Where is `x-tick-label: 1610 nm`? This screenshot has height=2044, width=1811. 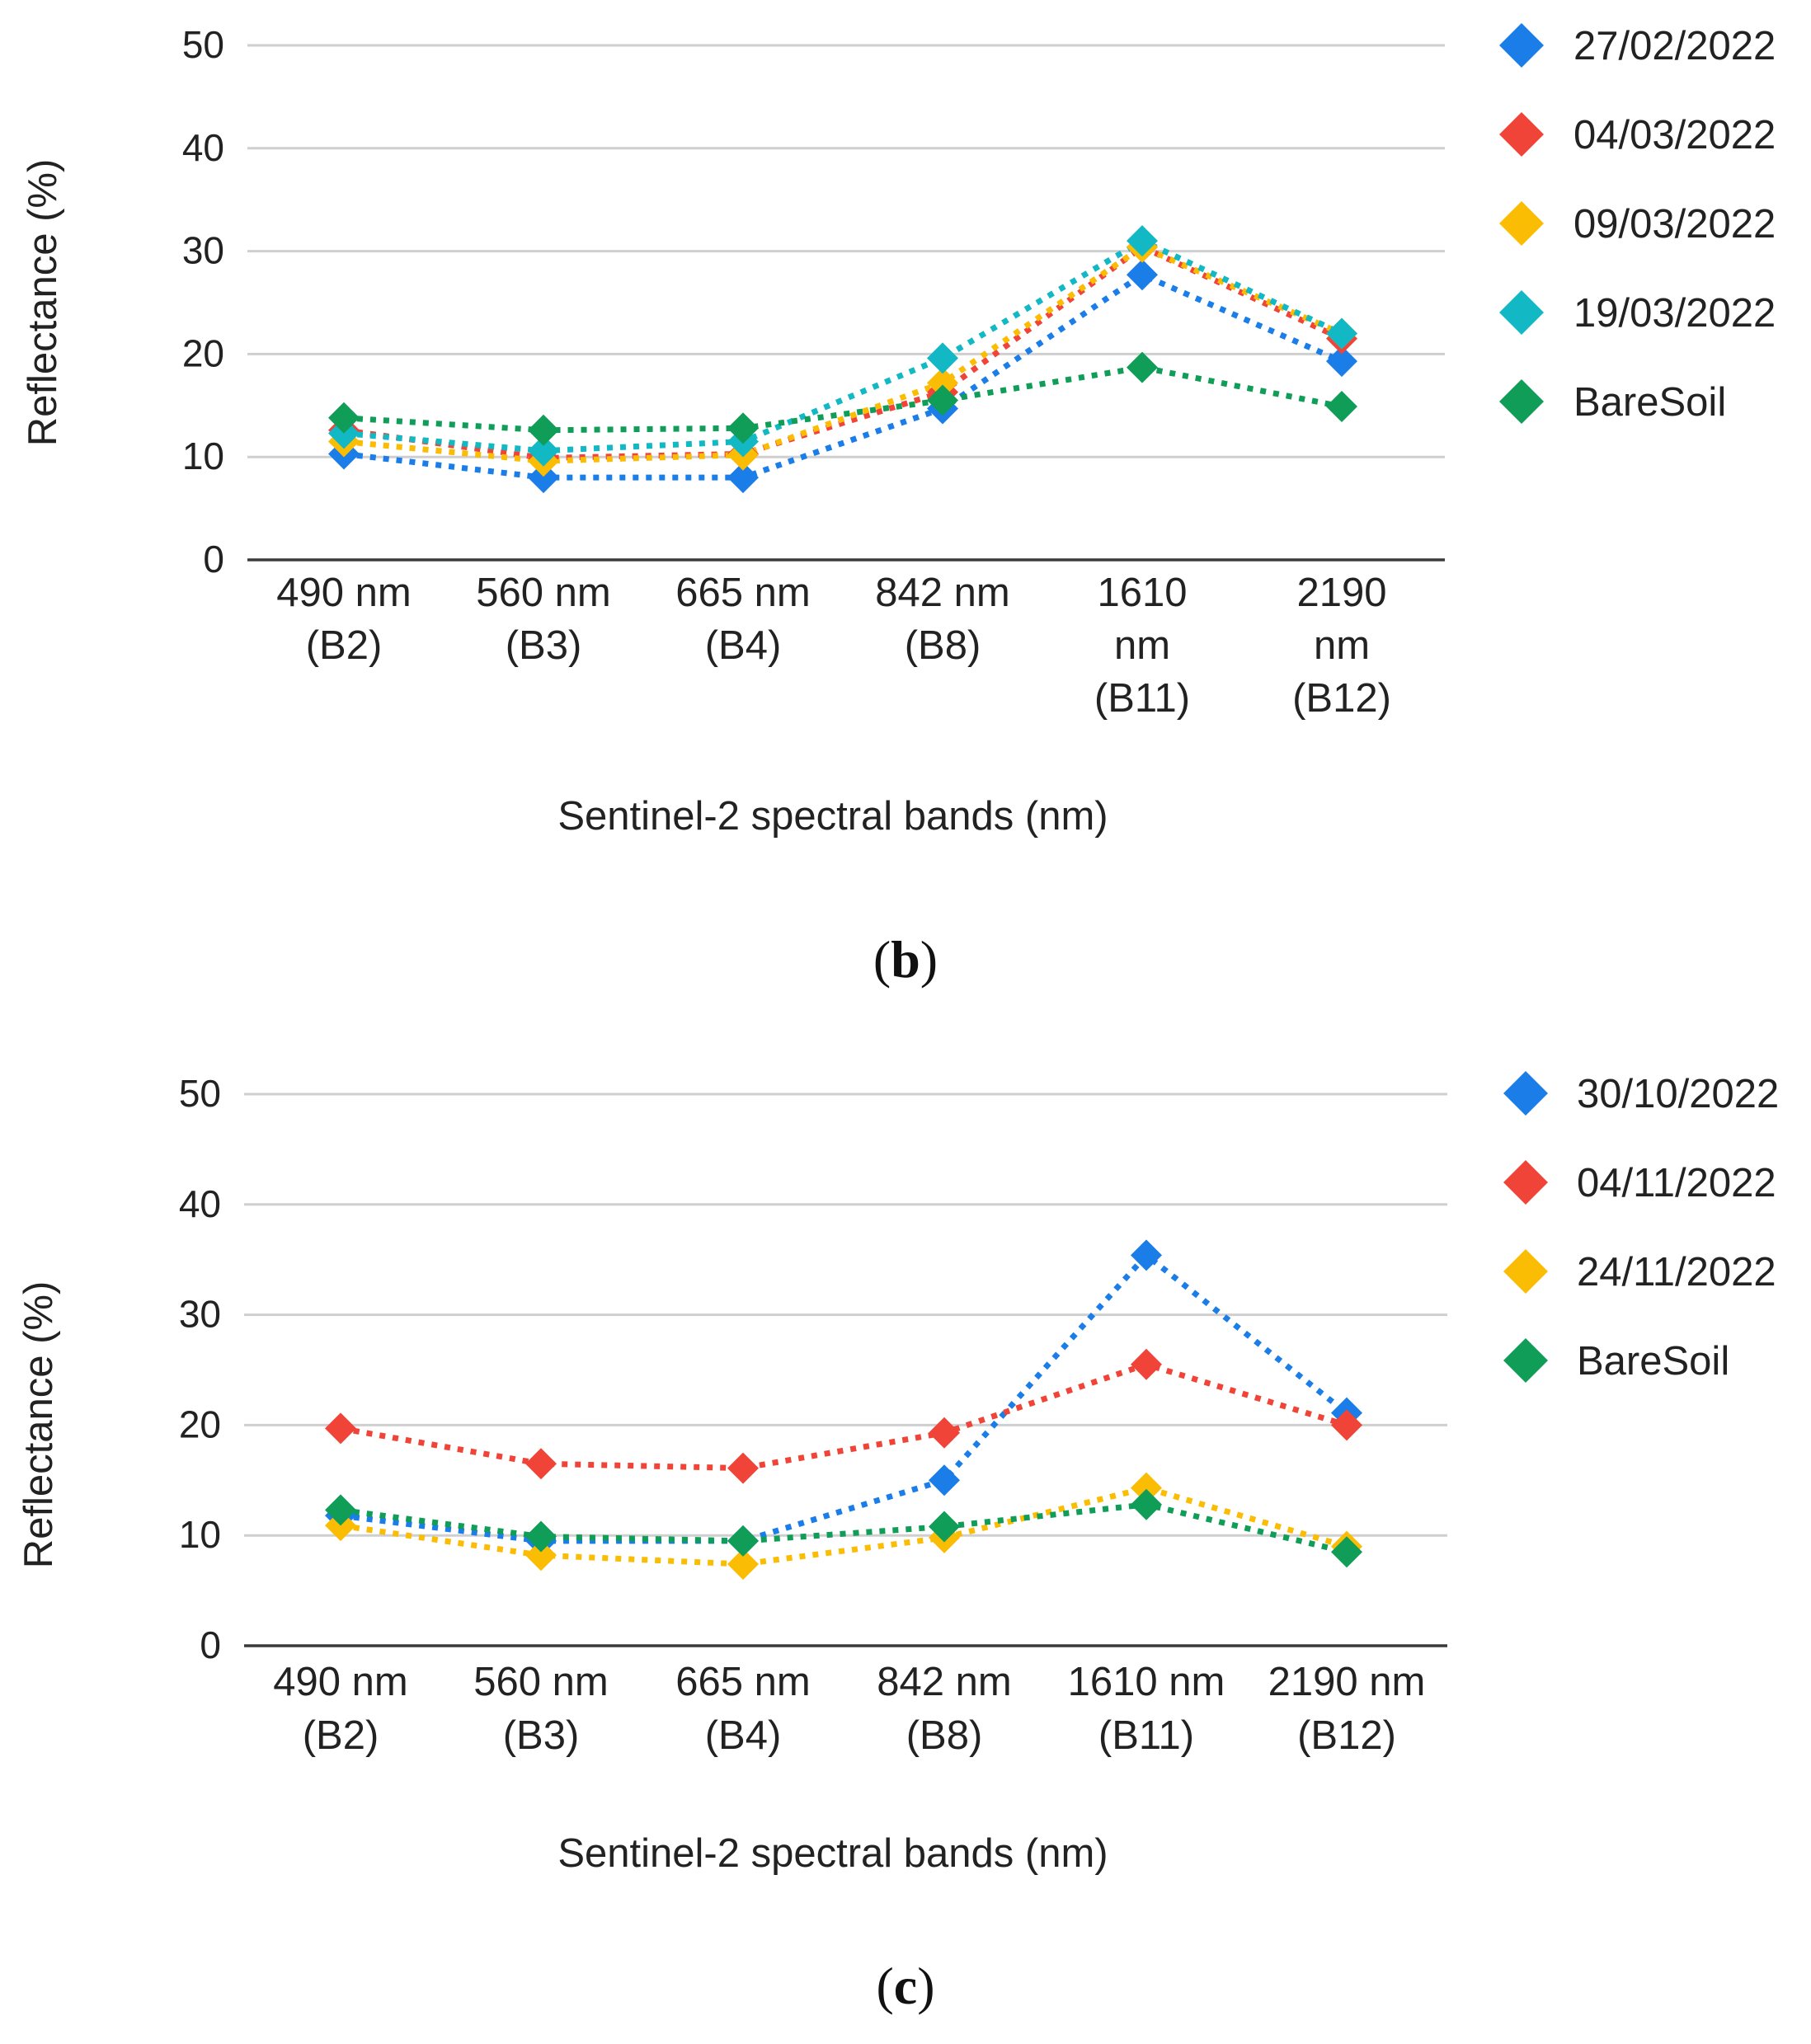
x-tick-label: 1610 nm is located at coordinates (1146, 1682).